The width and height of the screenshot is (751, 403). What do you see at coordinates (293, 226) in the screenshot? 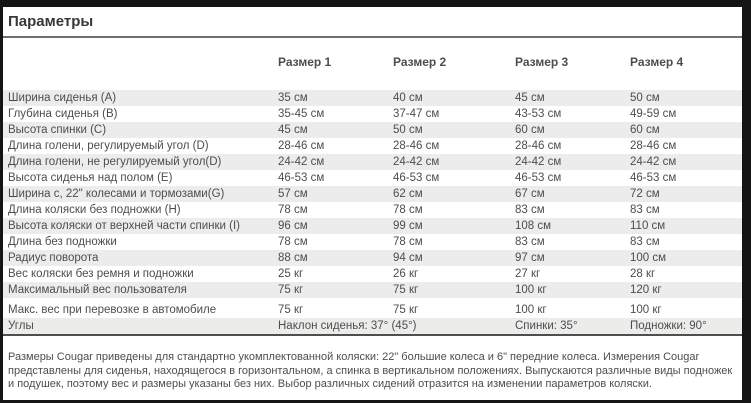
I see `row-value-size-1: 96 см` at bounding box center [293, 226].